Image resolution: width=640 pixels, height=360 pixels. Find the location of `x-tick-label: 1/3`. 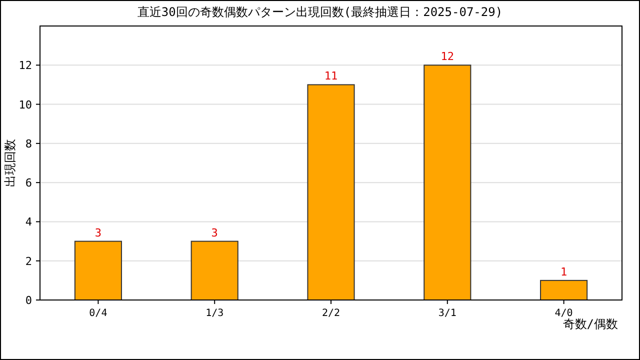

x-tick-label: 1/3 is located at coordinates (215, 313).